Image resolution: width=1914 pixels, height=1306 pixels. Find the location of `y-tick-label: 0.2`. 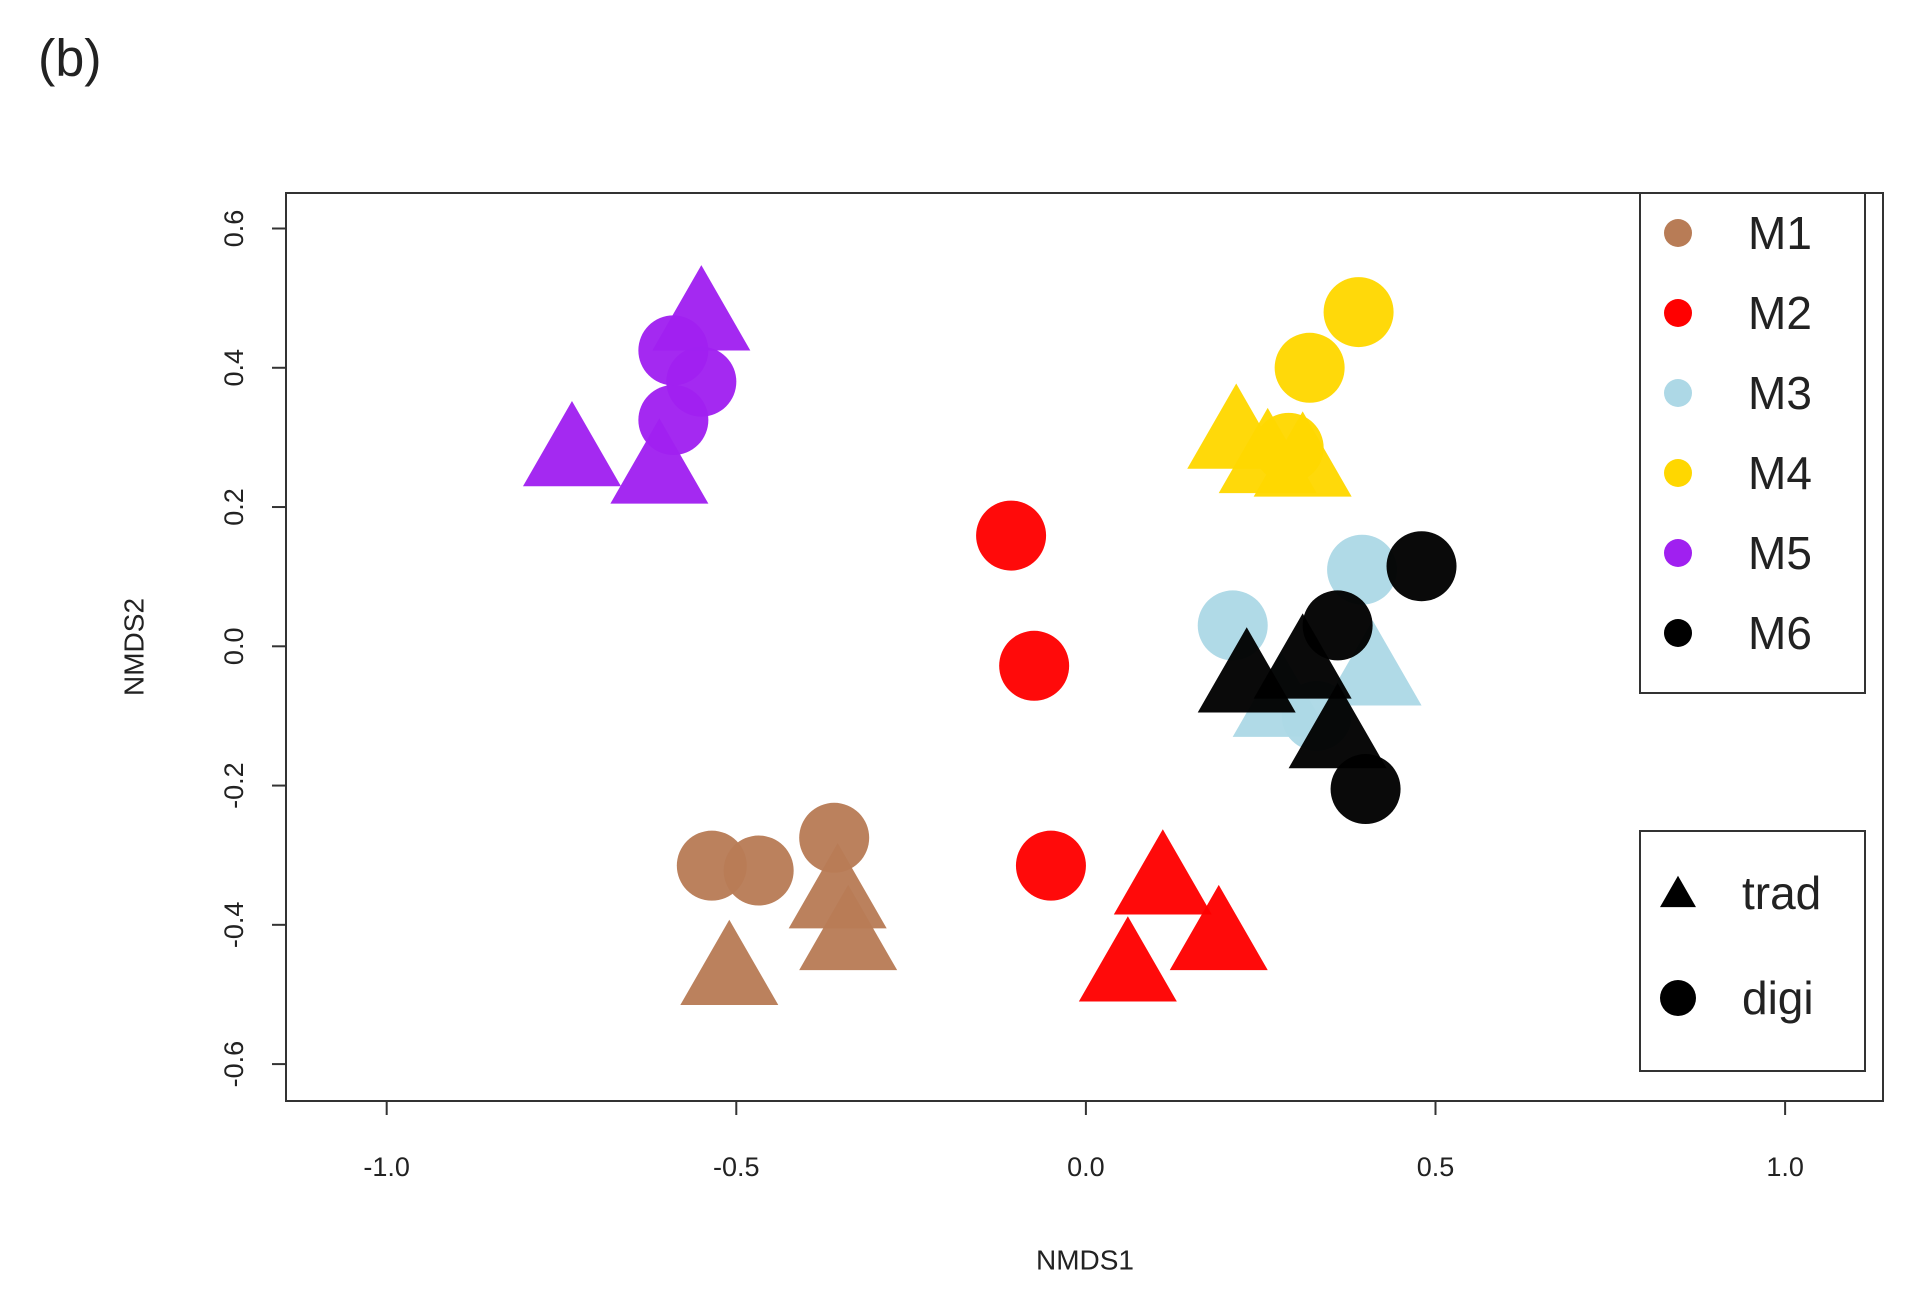

y-tick-label: 0.2 is located at coordinates (234, 507).